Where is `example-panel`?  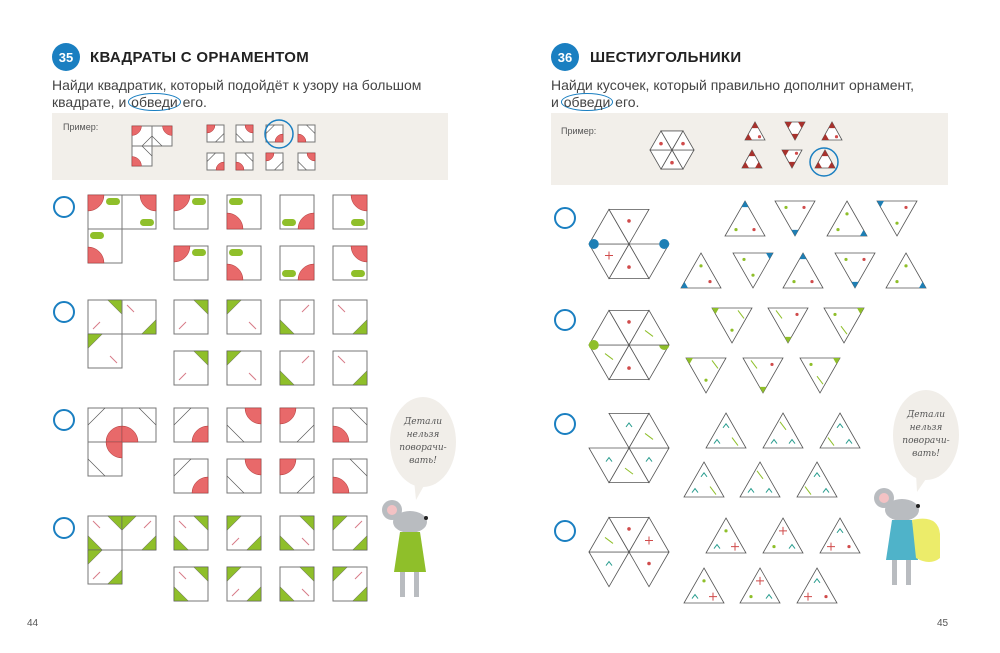
example-panel is located at coordinates (749, 149).